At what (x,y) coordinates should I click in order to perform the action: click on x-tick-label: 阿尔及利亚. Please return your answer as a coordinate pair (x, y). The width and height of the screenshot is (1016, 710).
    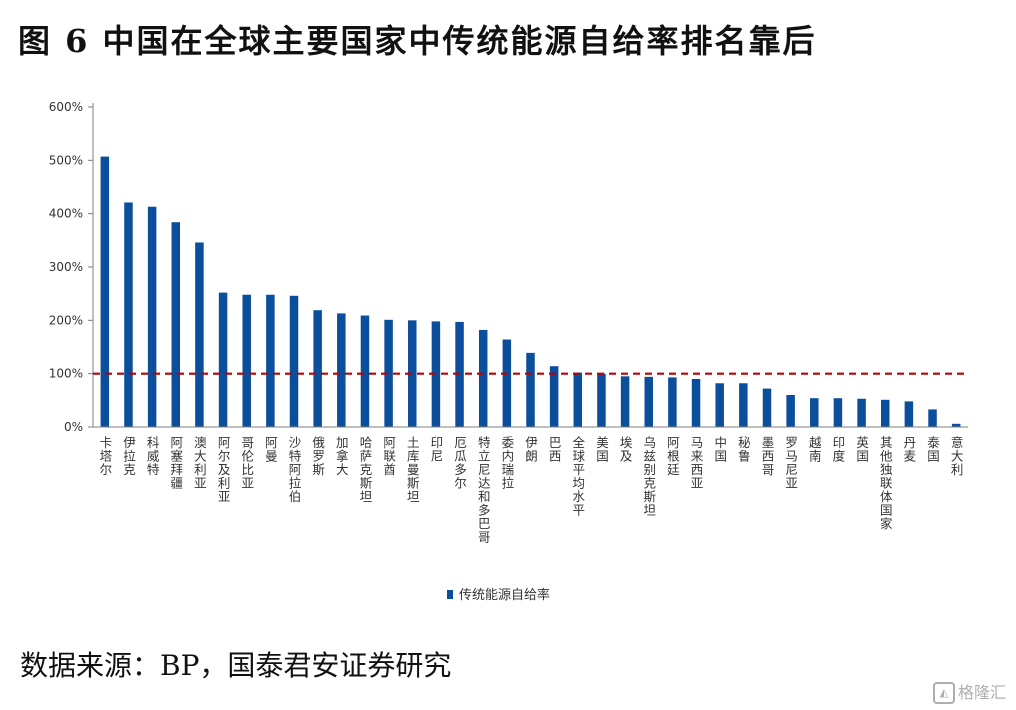
    Looking at the image, I should click on (223, 470).